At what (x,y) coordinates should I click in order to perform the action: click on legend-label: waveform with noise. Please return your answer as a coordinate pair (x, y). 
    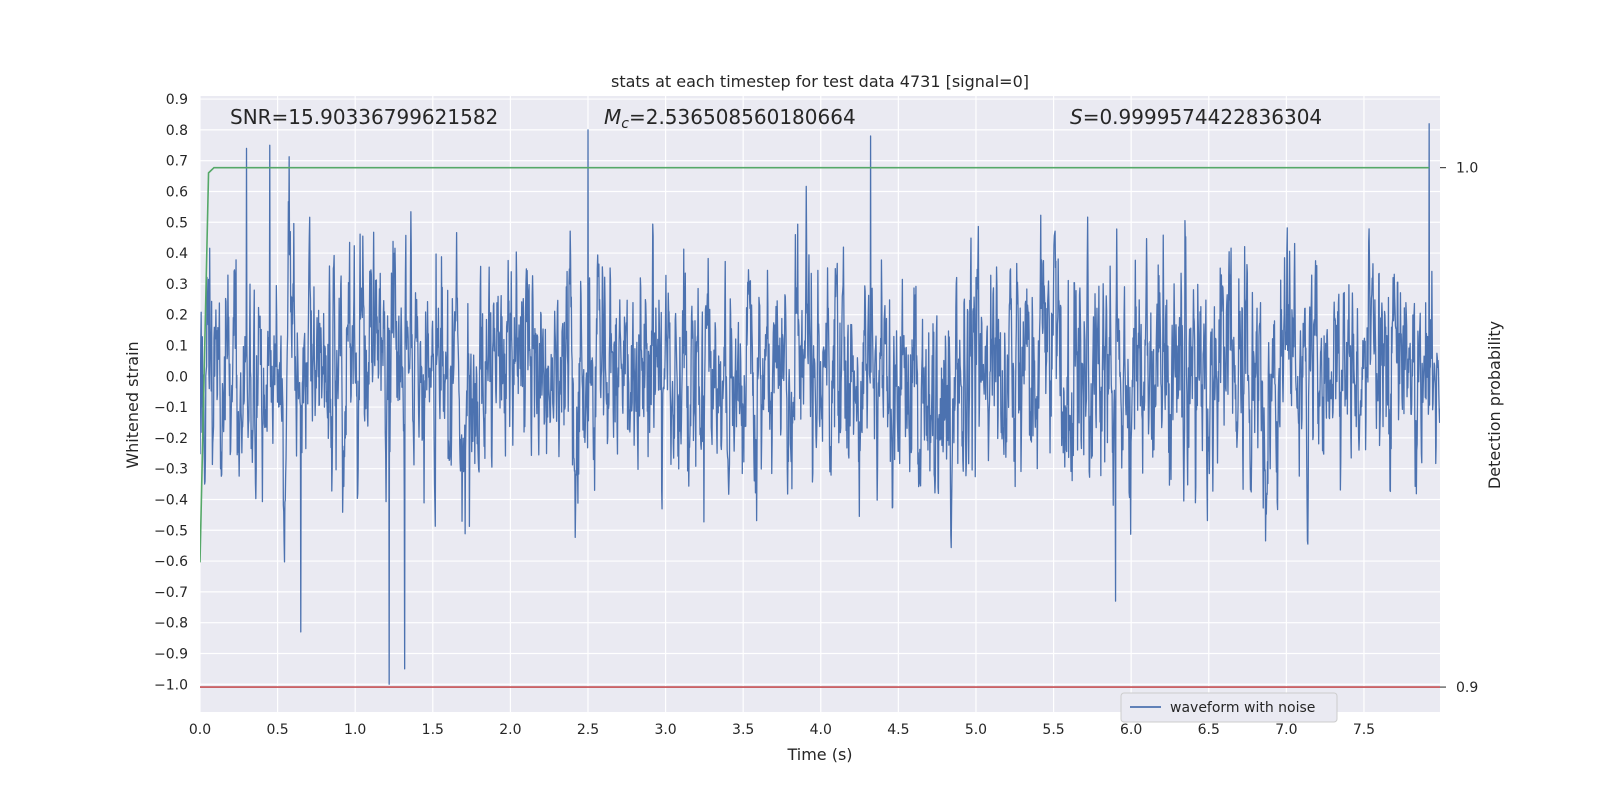
    Looking at the image, I should click on (1242, 708).